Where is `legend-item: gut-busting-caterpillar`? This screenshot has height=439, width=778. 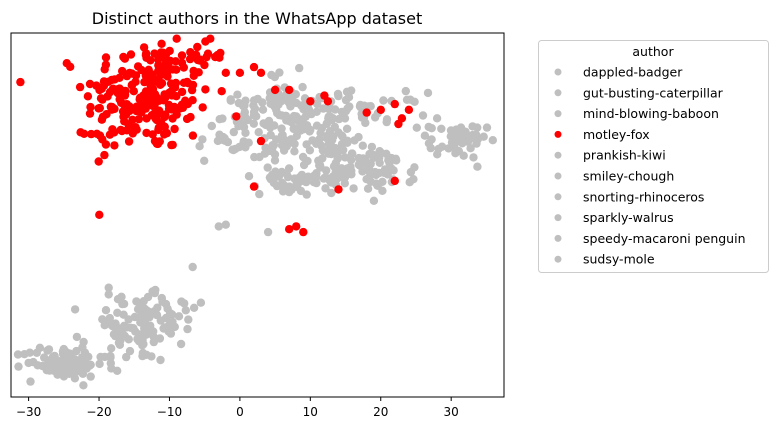
legend-item: gut-busting-caterpillar is located at coordinates (639, 92).